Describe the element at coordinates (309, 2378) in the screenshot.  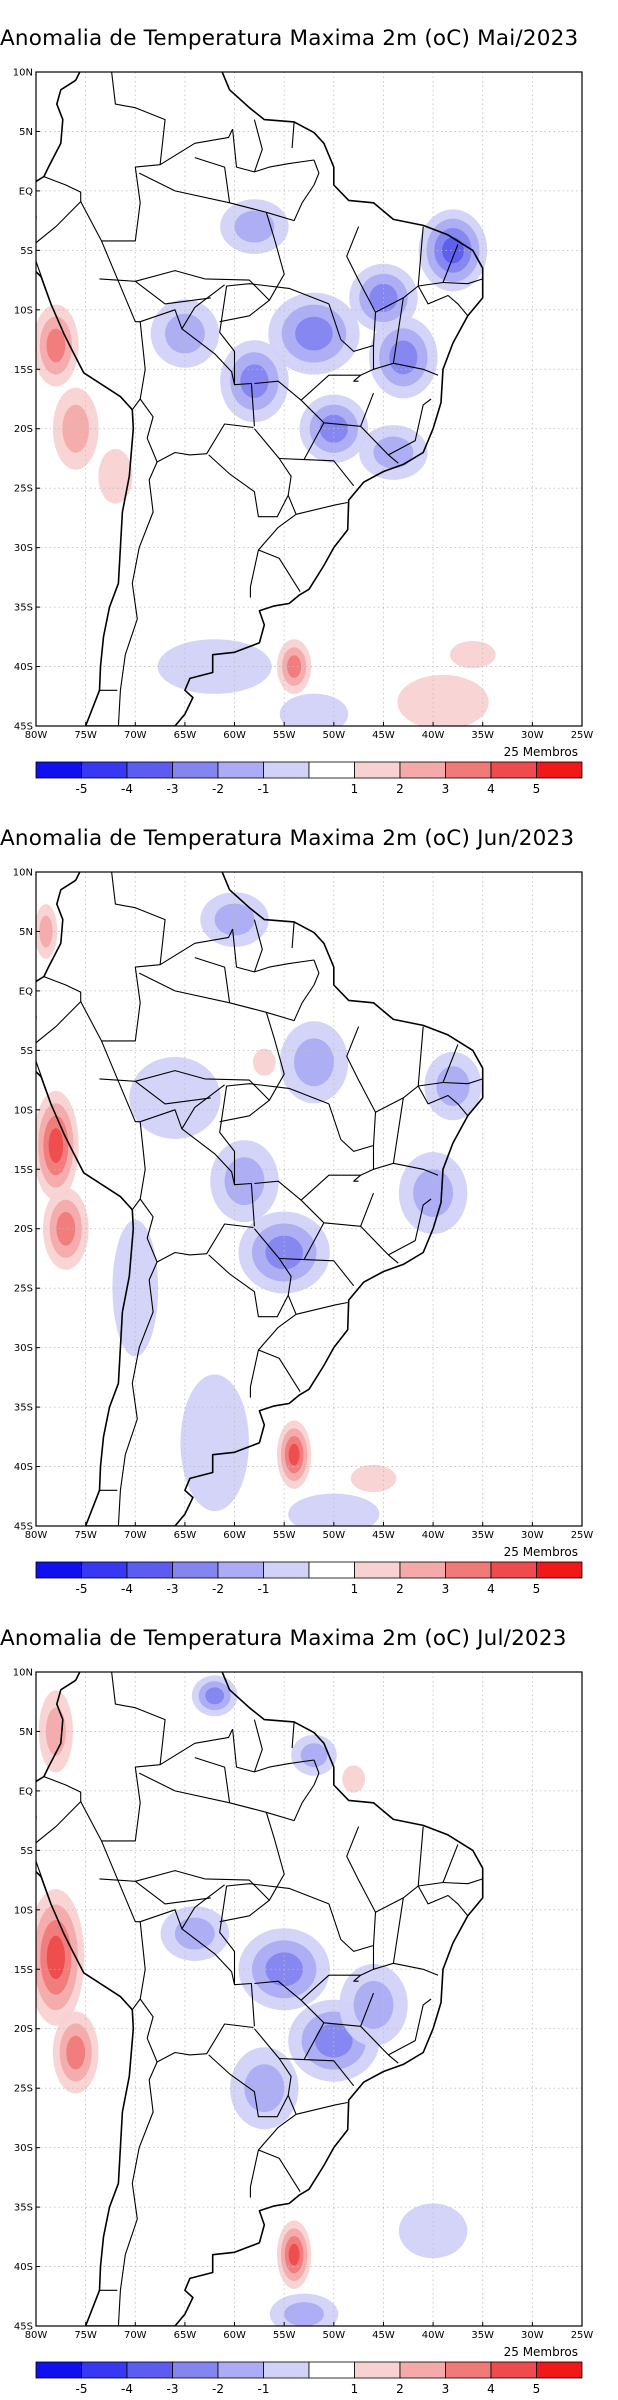
I see `color-legend: -5 -4 -3 -2 -1 1 2 3 4 5` at that location.